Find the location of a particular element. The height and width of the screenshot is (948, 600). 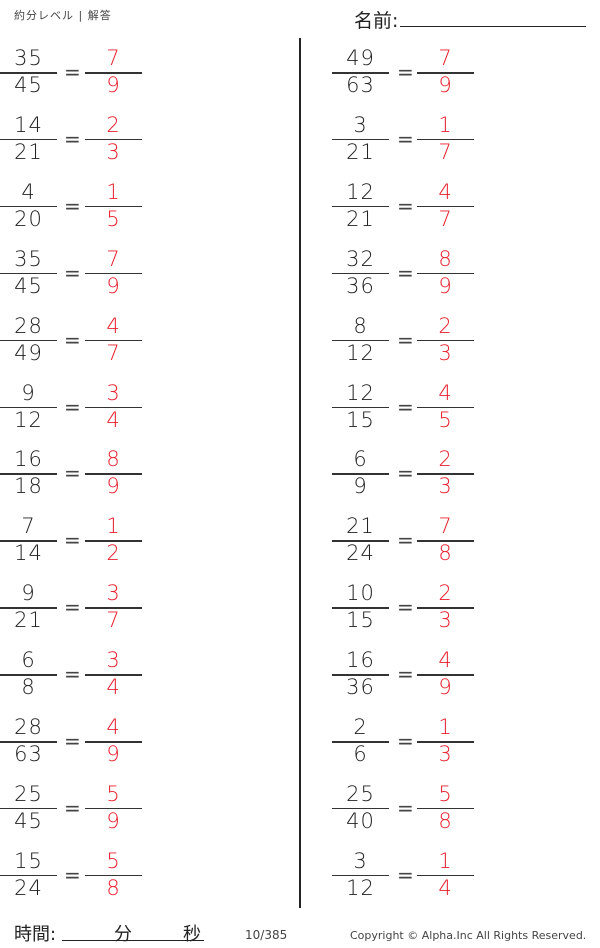

denominator: 40 is located at coordinates (360, 820).